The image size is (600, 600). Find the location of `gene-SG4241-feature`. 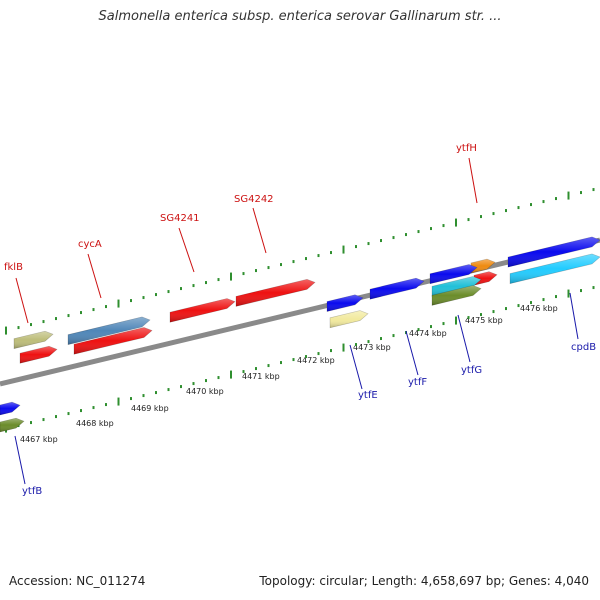

gene-SG4241-feature is located at coordinates (202, 310).